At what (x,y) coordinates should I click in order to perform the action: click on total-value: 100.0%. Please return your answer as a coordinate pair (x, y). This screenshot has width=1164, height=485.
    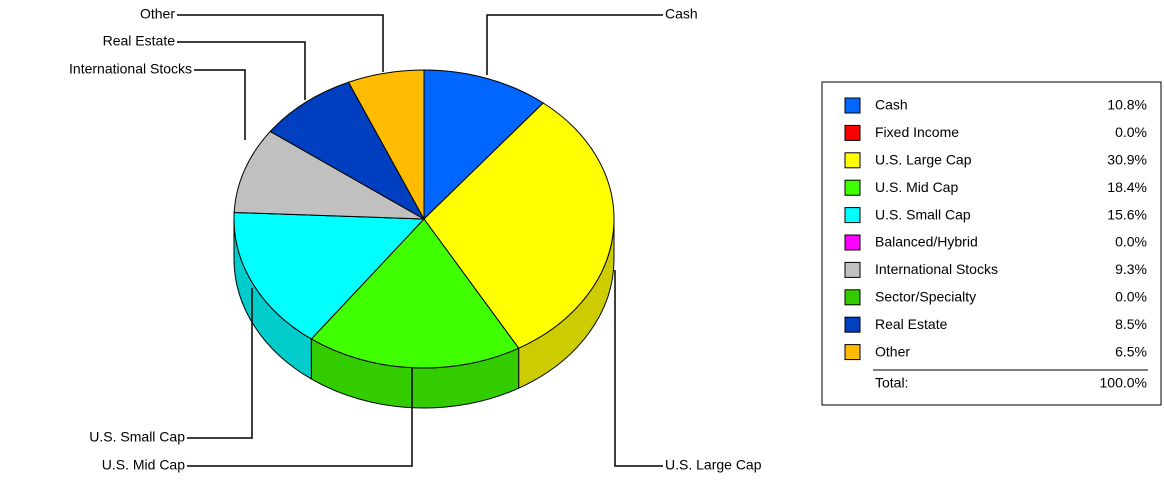
    Looking at the image, I should click on (1123, 383).